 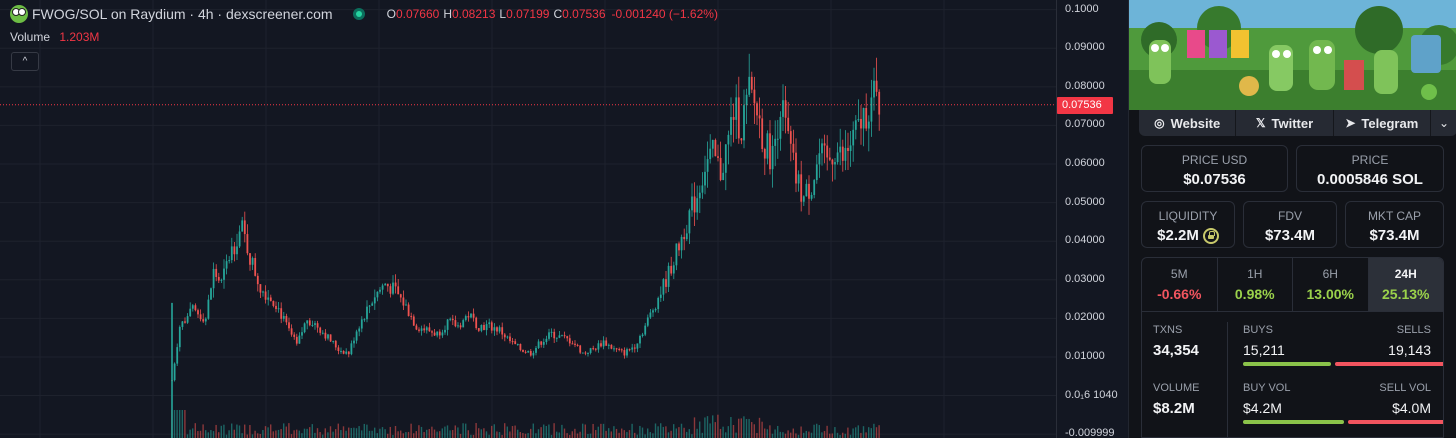 What do you see at coordinates (25, 61) in the screenshot?
I see `collapse-legend-button: ^` at bounding box center [25, 61].